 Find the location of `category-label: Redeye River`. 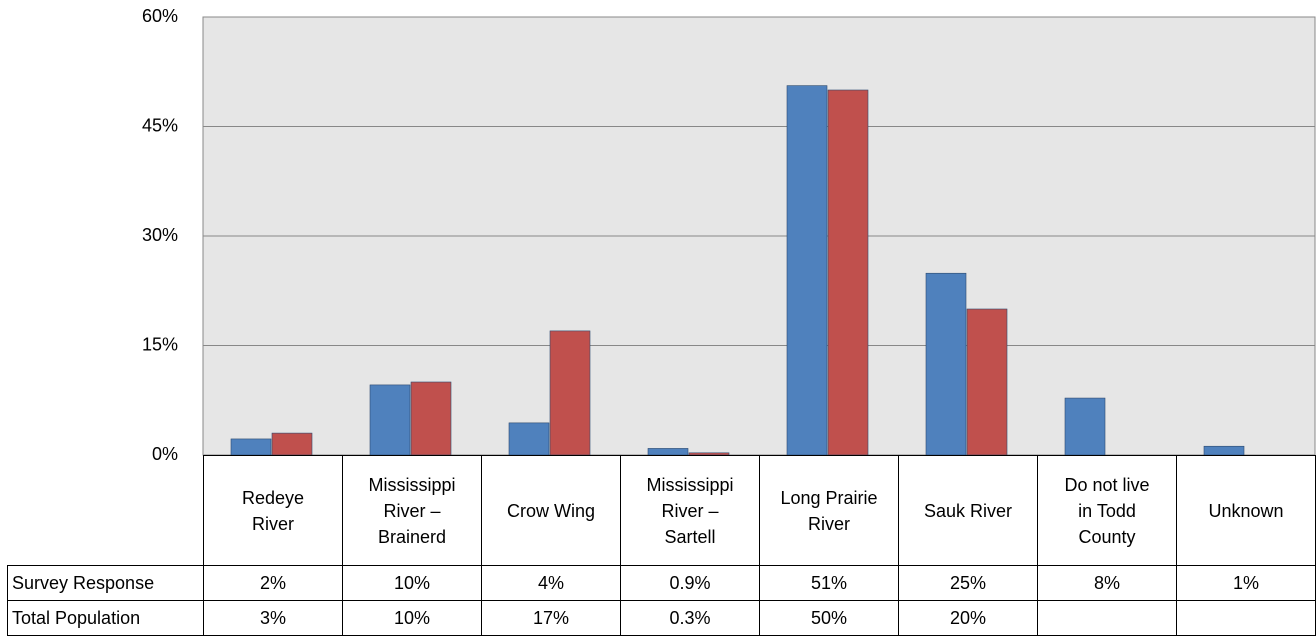

category-label: Redeye River is located at coordinates (273, 510).